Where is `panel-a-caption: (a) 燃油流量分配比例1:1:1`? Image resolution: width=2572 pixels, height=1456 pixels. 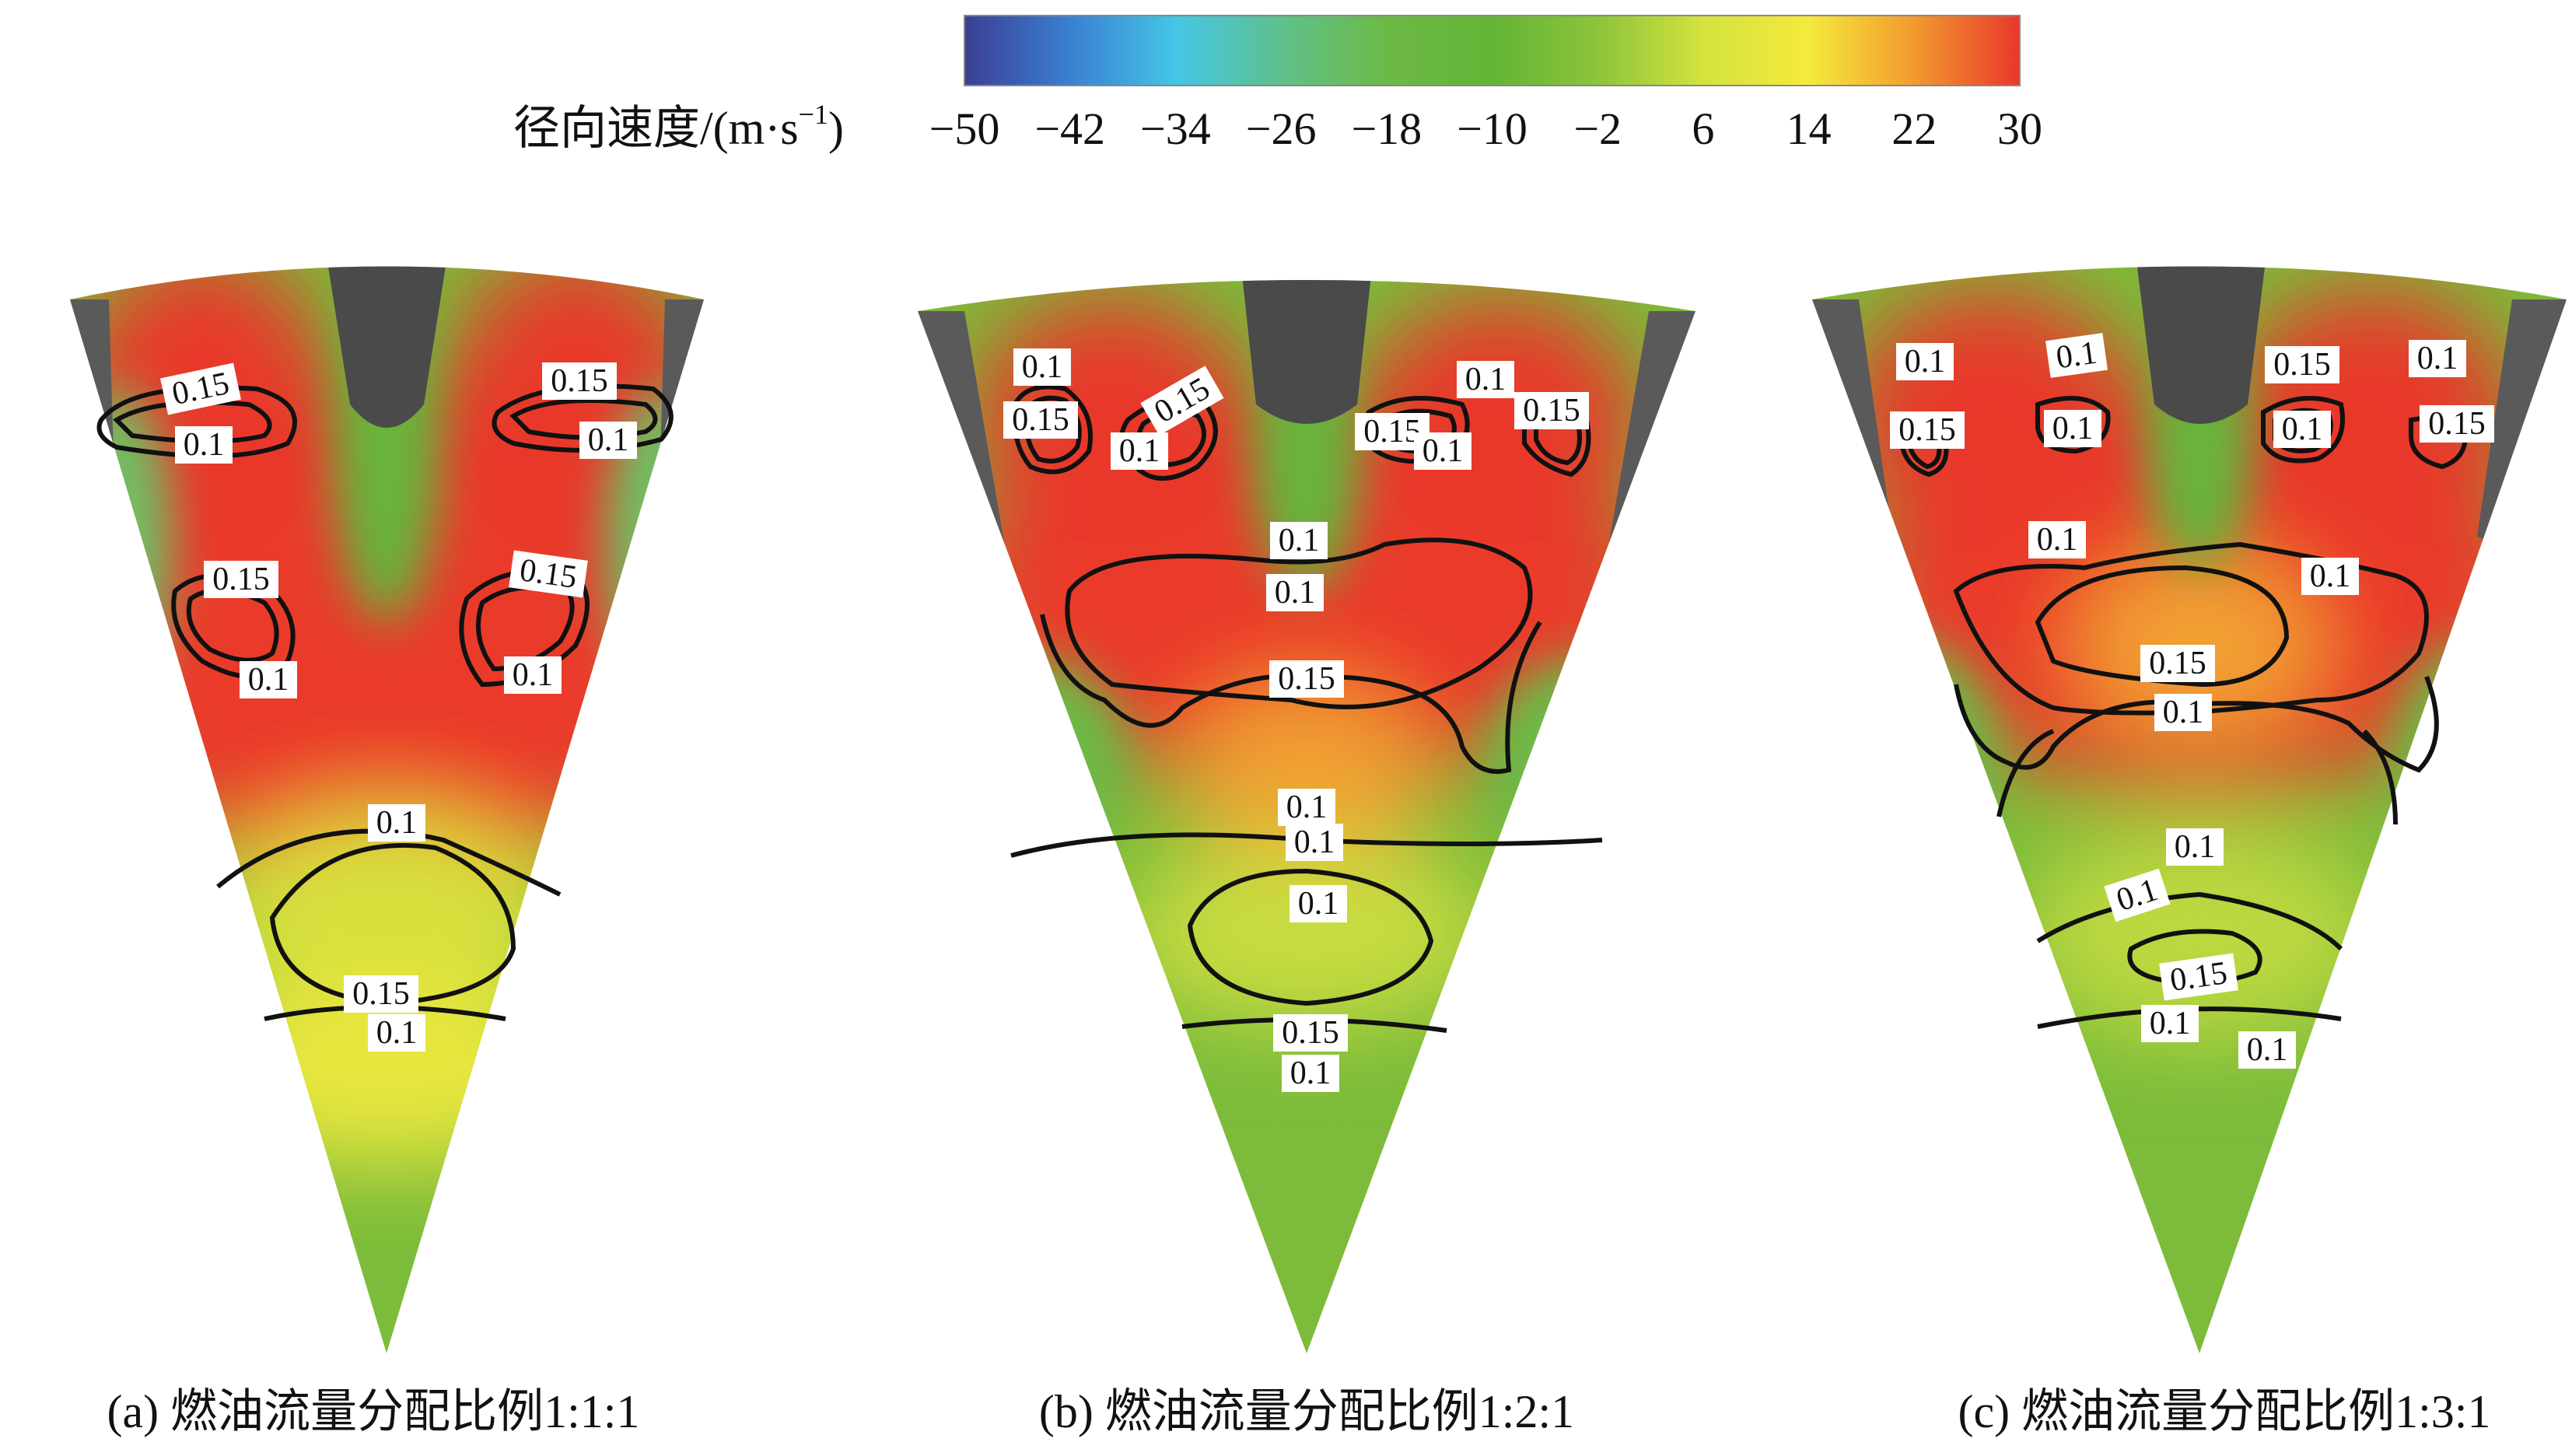 panel-a-caption: (a) 燃油流量分配比例1:1:1 is located at coordinates (373, 1412).